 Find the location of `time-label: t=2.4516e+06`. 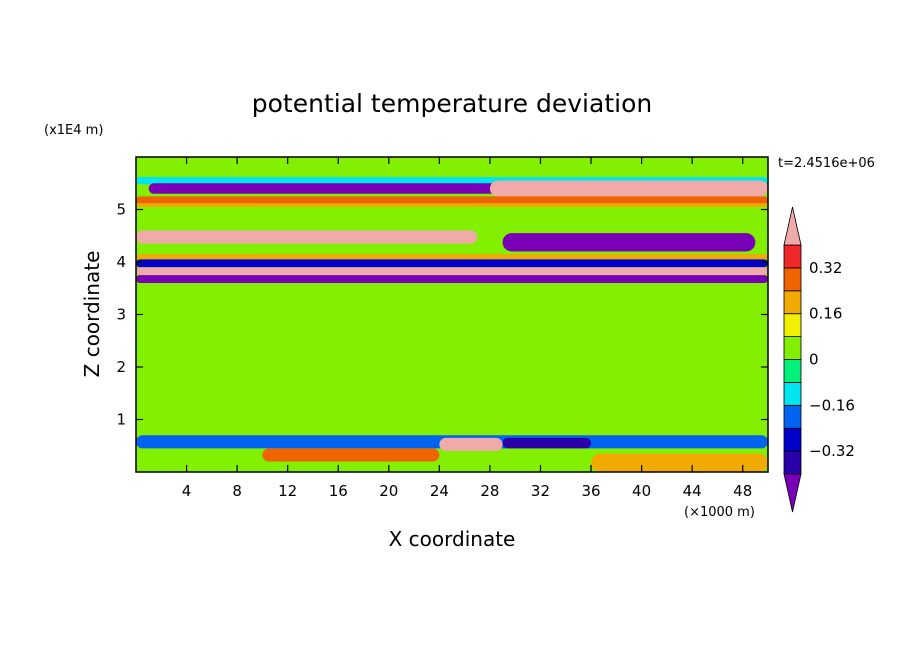

time-label: t=2.4516e+06 is located at coordinates (826, 163).